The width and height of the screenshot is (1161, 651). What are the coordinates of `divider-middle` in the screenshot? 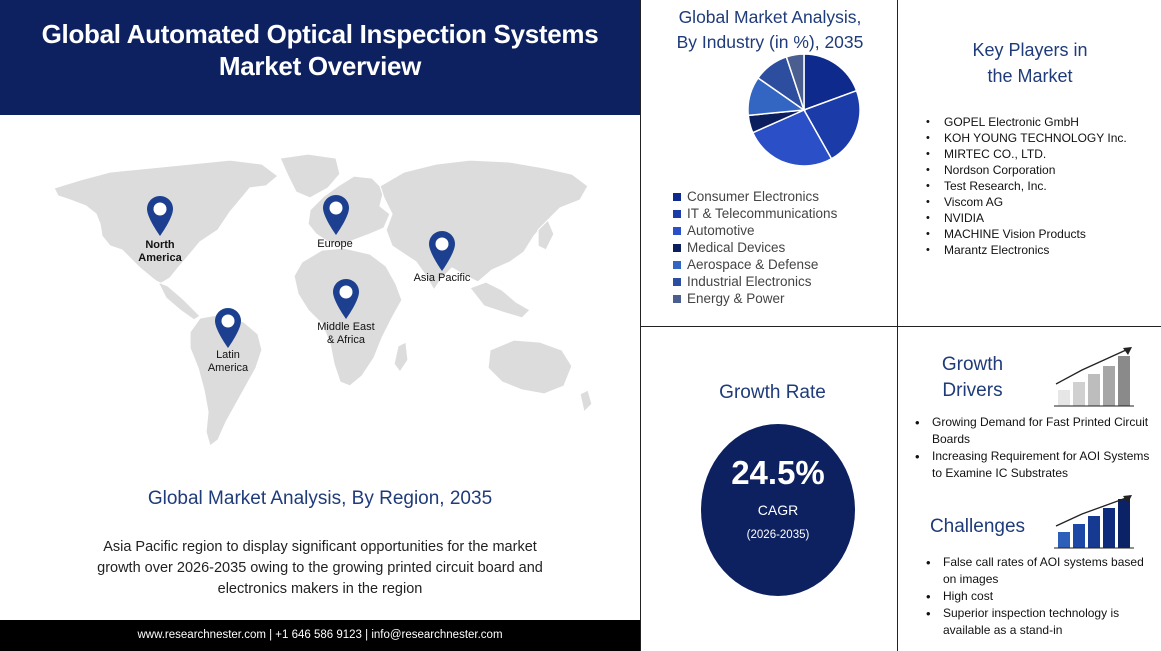 It's located at (897, 325).